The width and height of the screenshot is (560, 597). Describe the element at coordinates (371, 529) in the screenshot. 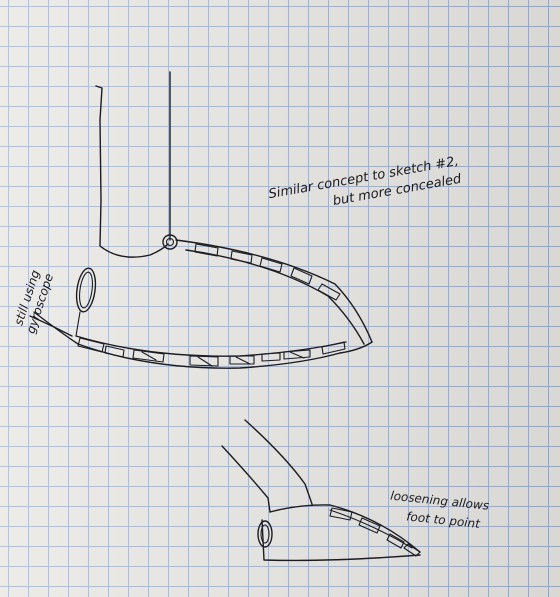

I see `pointed-foot-inner` at that location.